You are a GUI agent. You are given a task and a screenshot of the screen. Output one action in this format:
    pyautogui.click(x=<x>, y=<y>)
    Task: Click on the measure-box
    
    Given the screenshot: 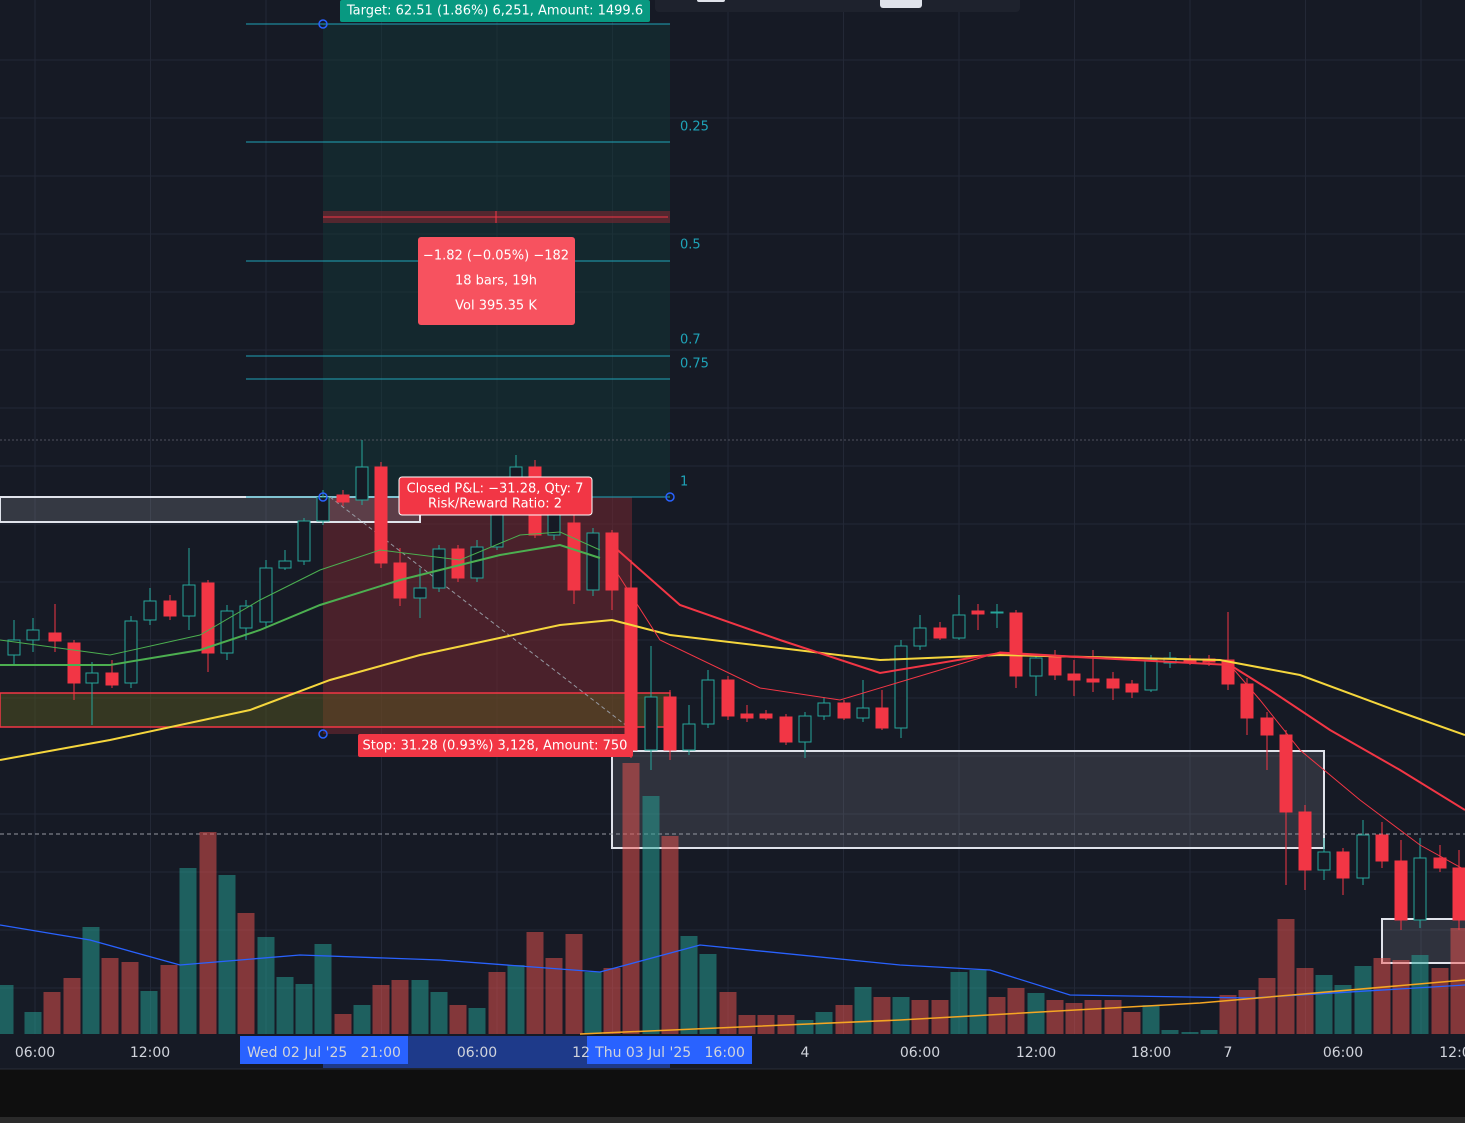 What is the action you would take?
    pyautogui.click(x=496, y=281)
    